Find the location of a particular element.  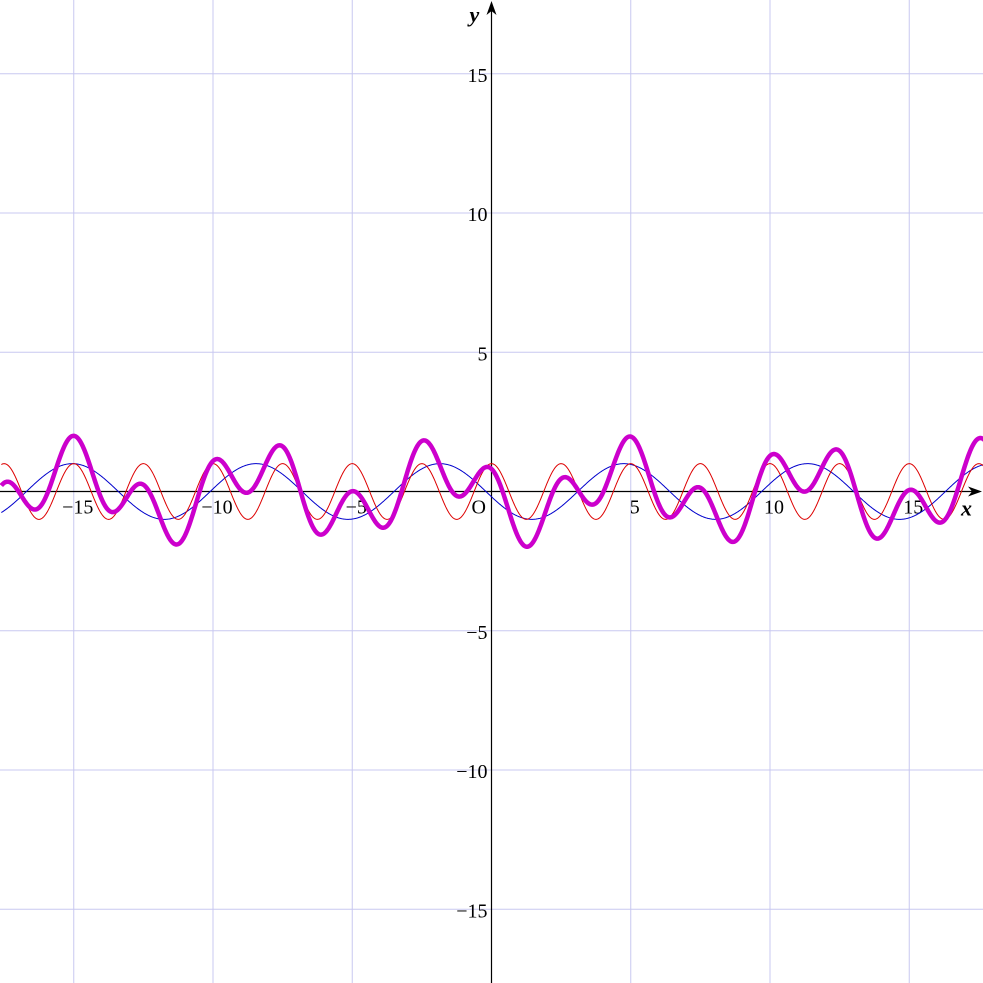

y-tick-label: 15 is located at coordinates (478, 76).